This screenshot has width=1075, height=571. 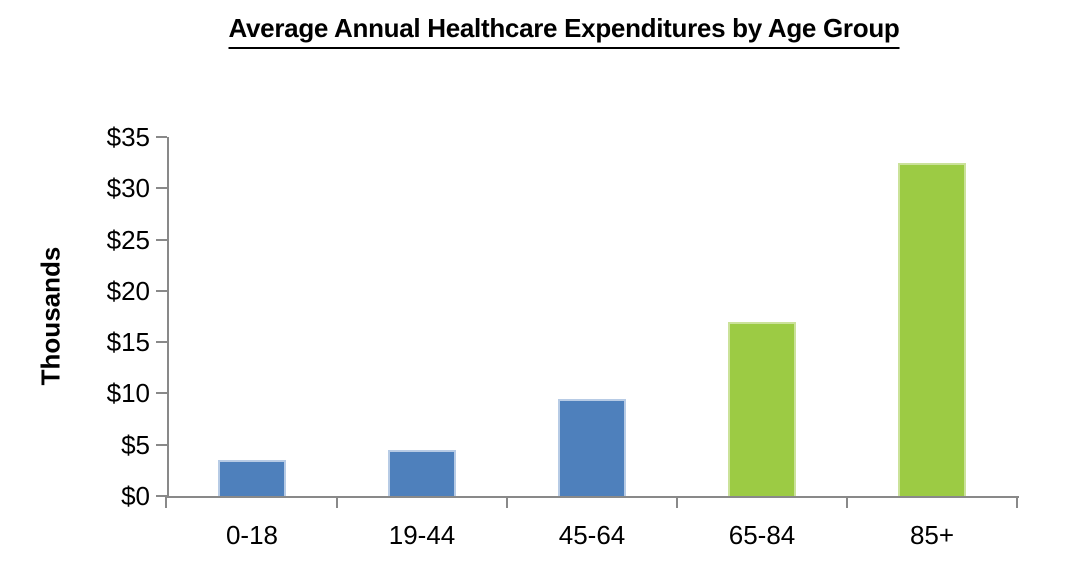 What do you see at coordinates (762, 535) in the screenshot?
I see `x-tick-label: 65-84` at bounding box center [762, 535].